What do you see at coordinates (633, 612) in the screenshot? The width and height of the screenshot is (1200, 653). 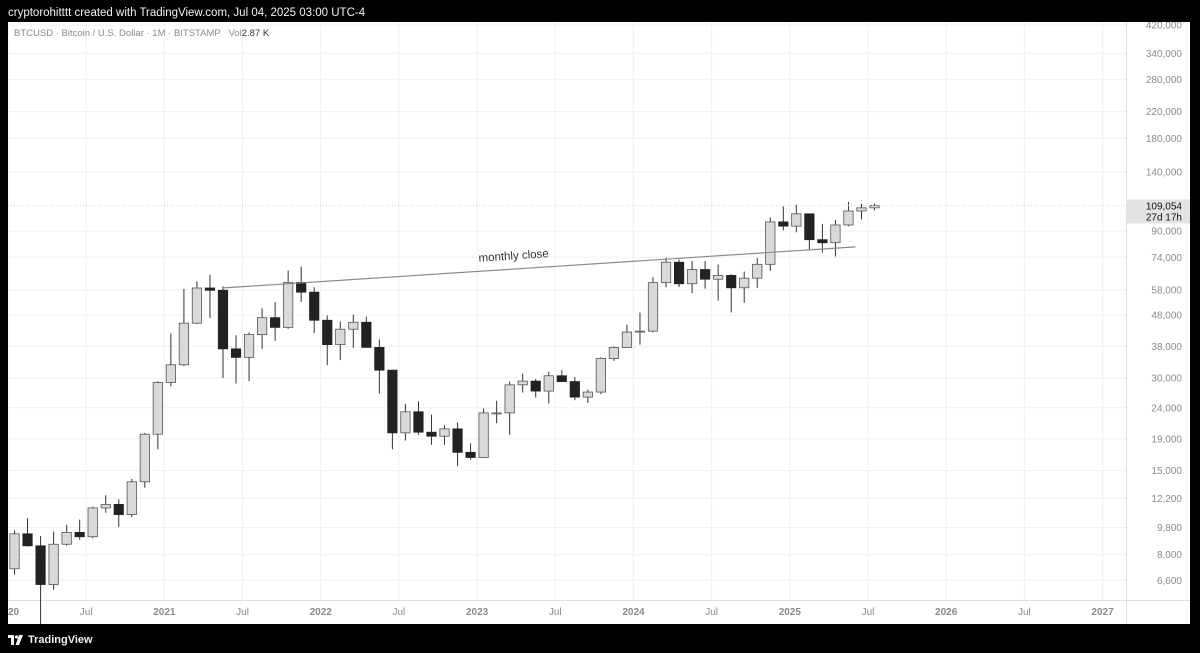 I see `x-tick-label: 2024` at bounding box center [633, 612].